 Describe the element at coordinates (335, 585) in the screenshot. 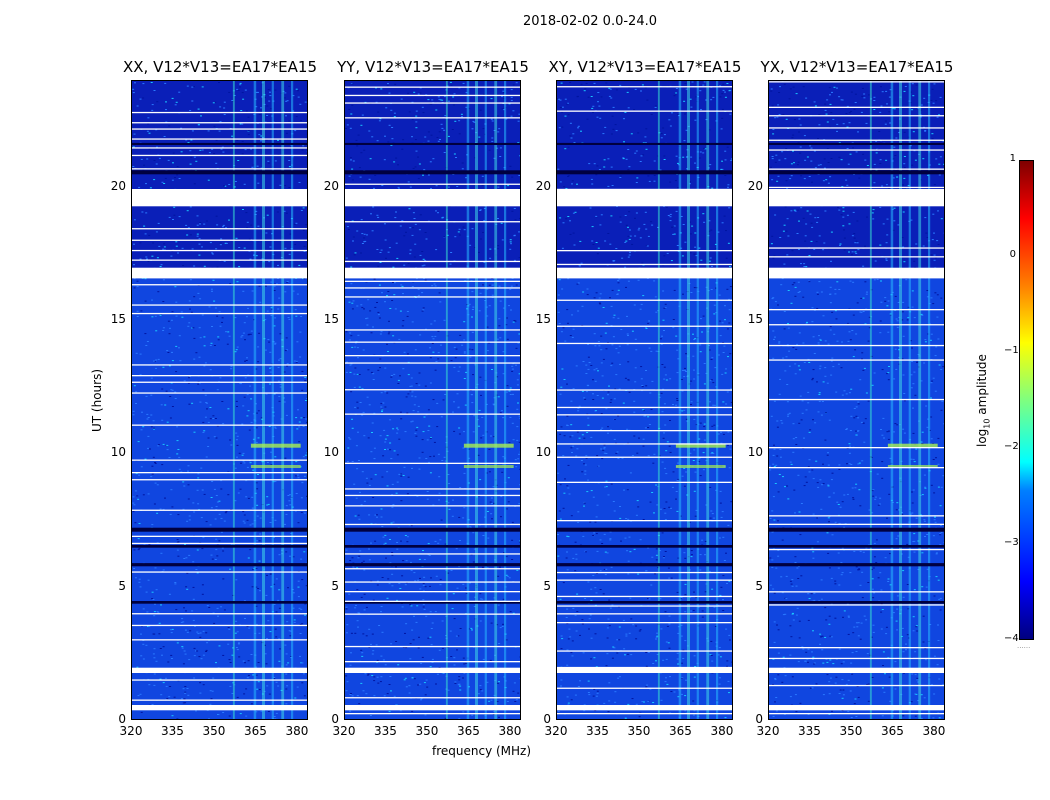

I see `y-tick-label: 5` at that location.